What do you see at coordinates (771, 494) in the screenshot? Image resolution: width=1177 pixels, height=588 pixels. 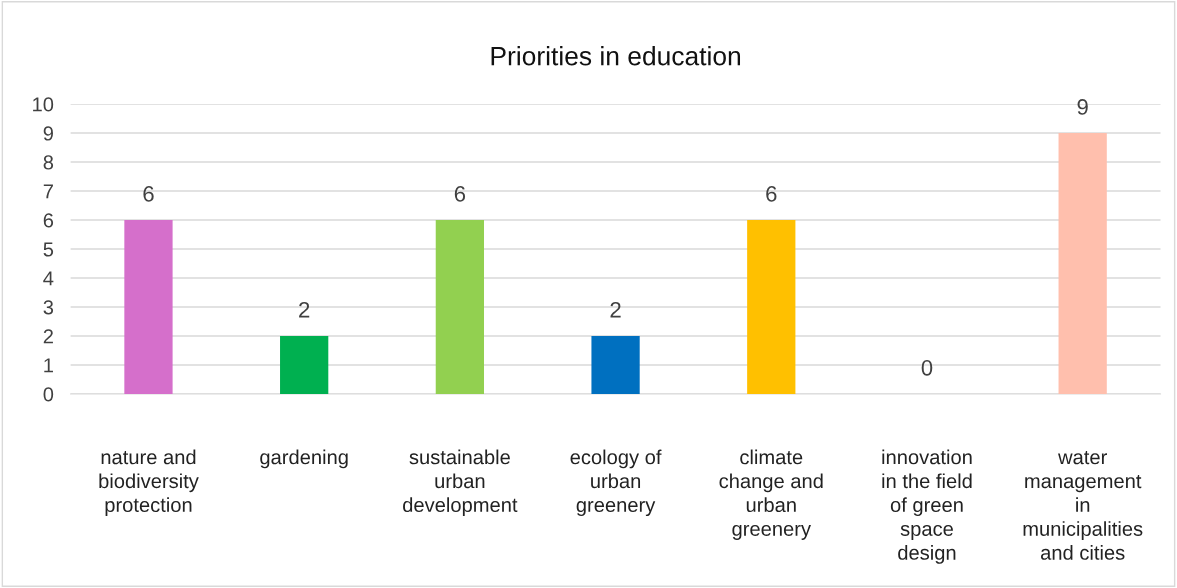 I see `x-tick-label: climate change and urban greenery` at bounding box center [771, 494].